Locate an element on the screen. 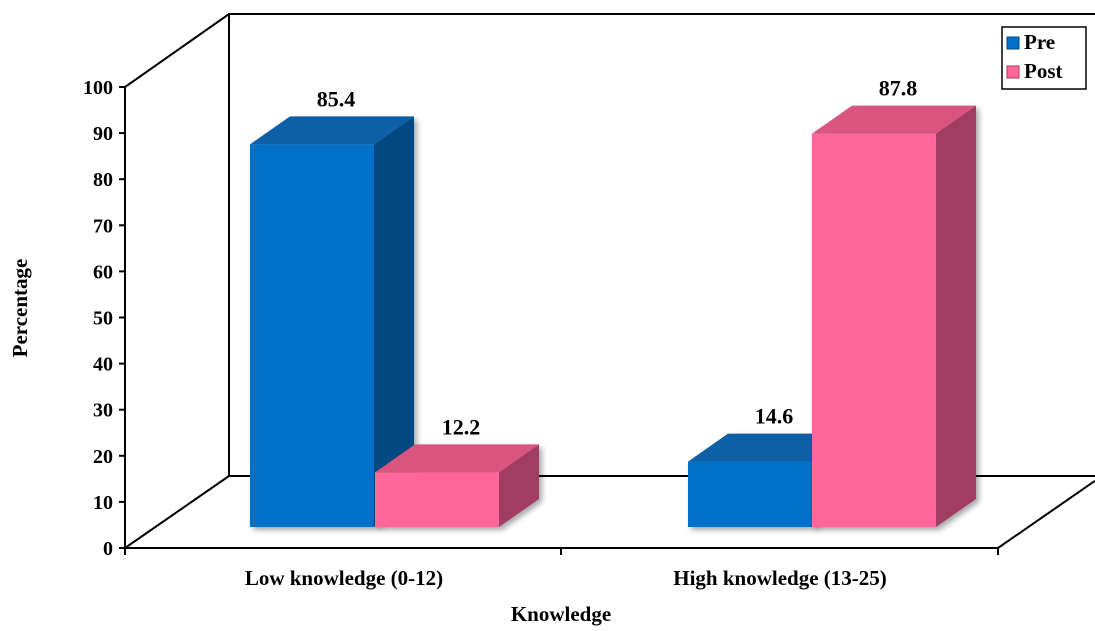 The width and height of the screenshot is (1095, 631). y-tick-label: 80 is located at coordinates (103, 180).